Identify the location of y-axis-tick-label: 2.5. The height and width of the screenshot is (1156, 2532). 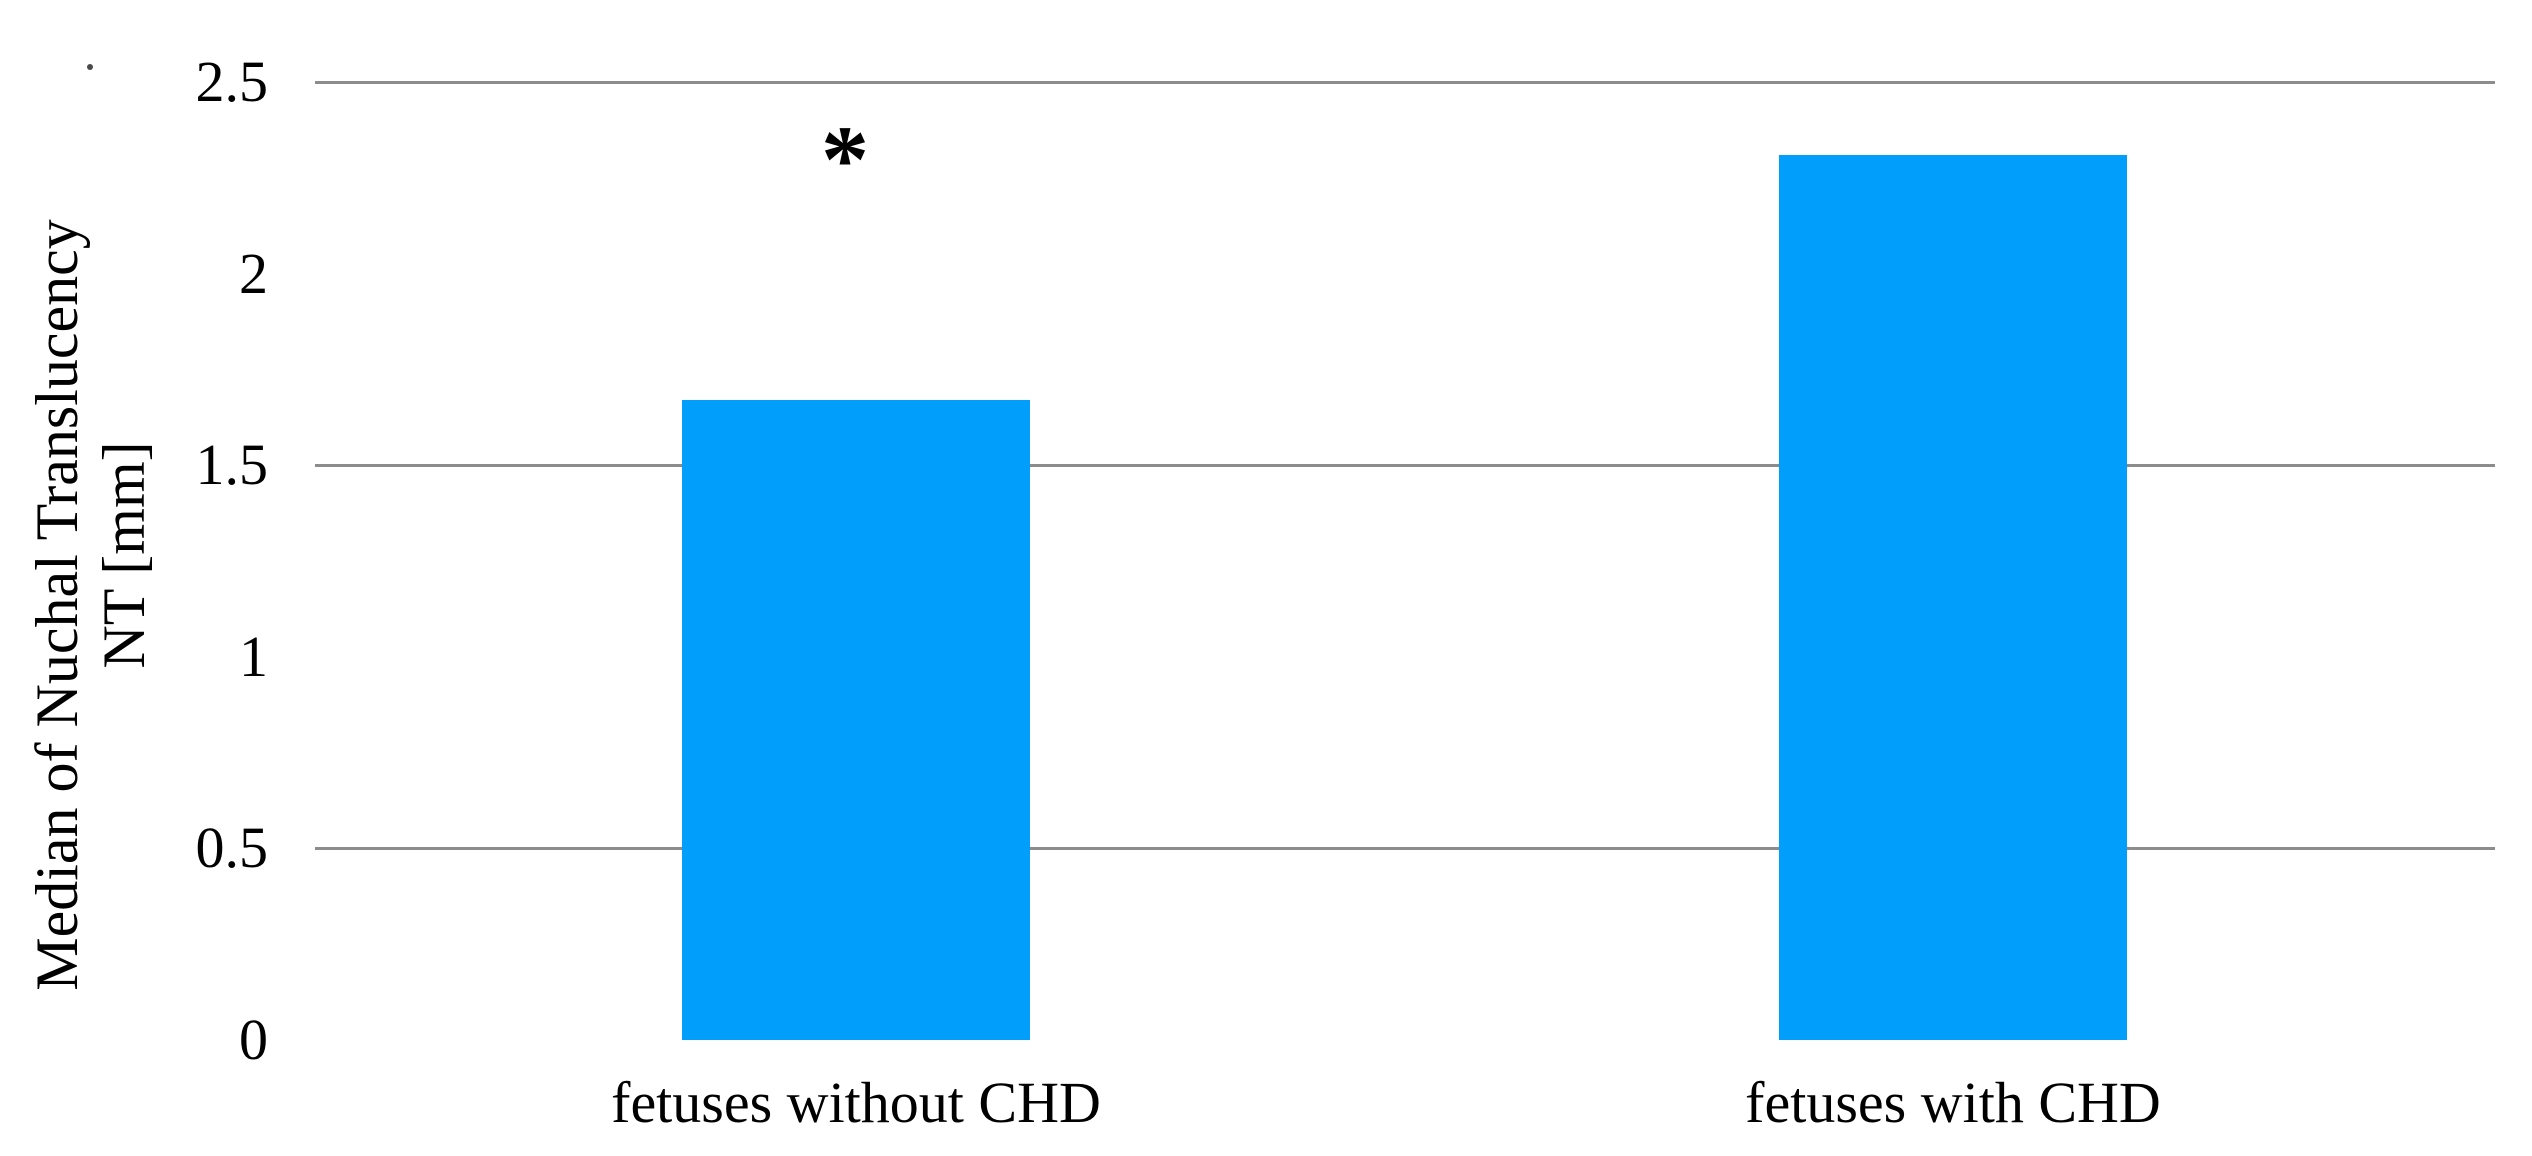
(232, 81).